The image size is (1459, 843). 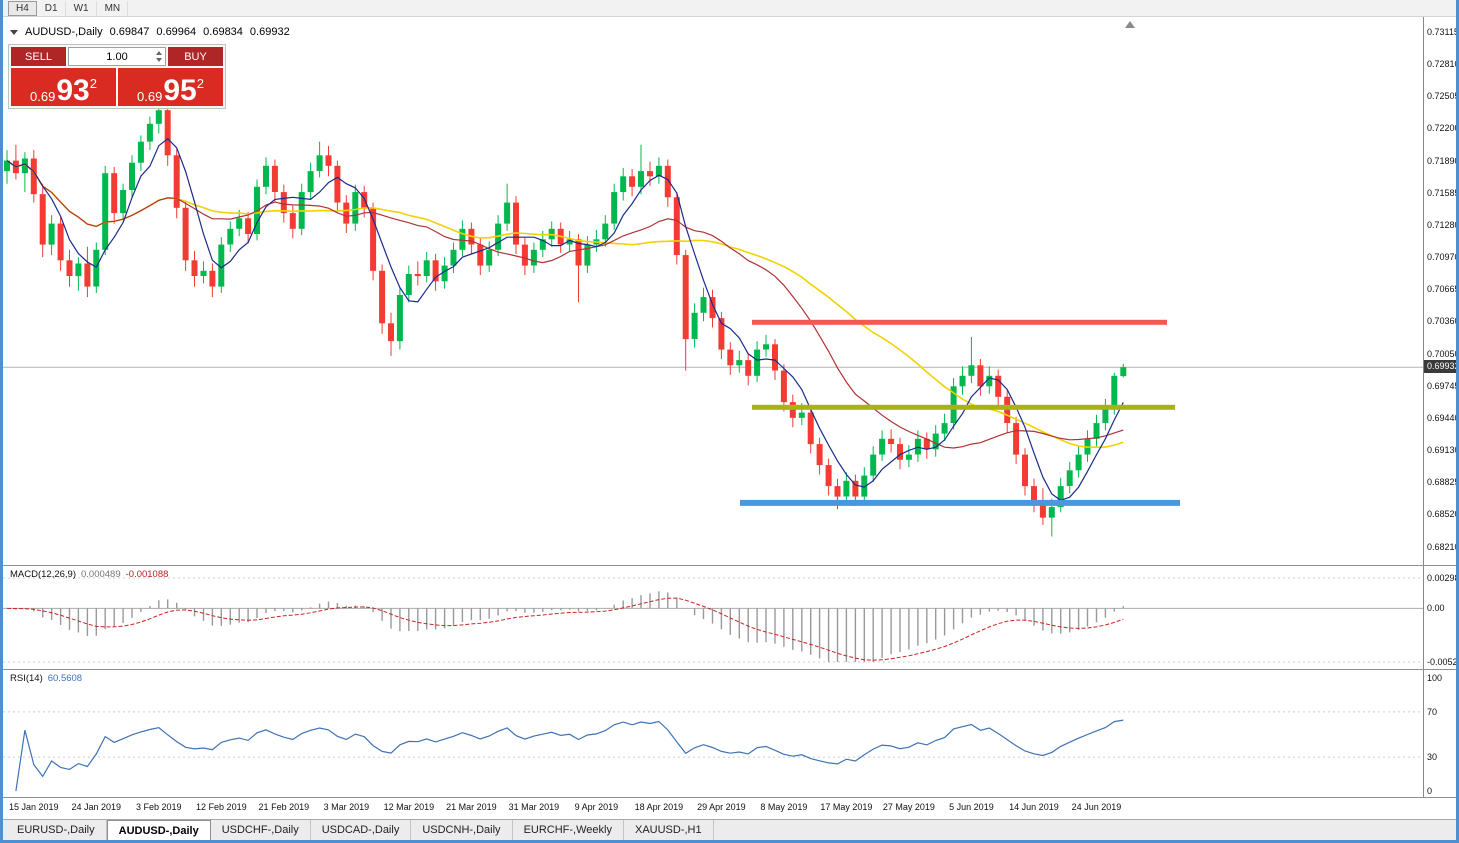 What do you see at coordinates (960, 502) in the screenshot?
I see `support-line` at bounding box center [960, 502].